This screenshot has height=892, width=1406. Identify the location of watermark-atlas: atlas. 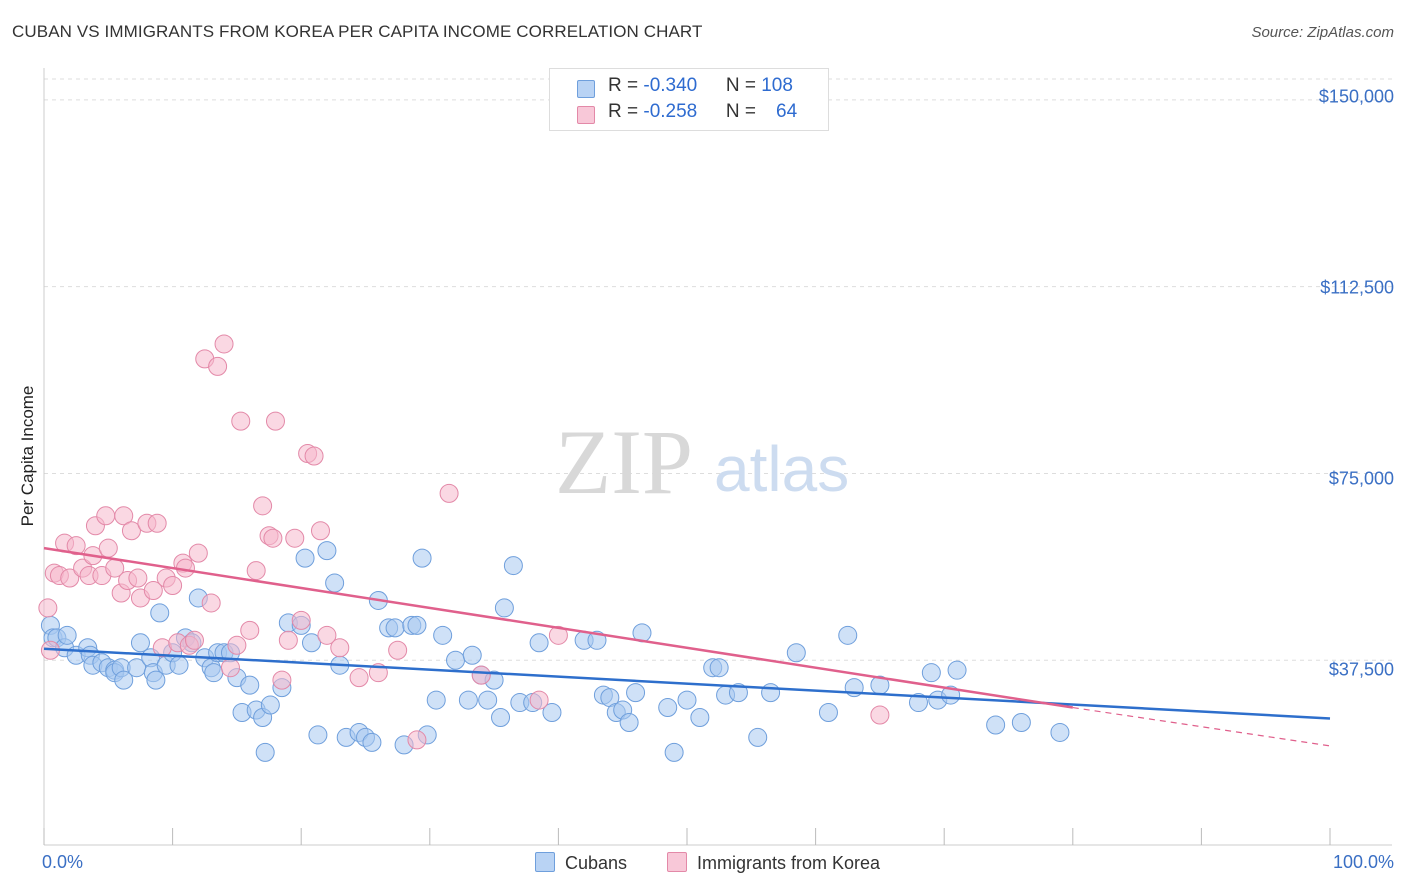
(781, 469).